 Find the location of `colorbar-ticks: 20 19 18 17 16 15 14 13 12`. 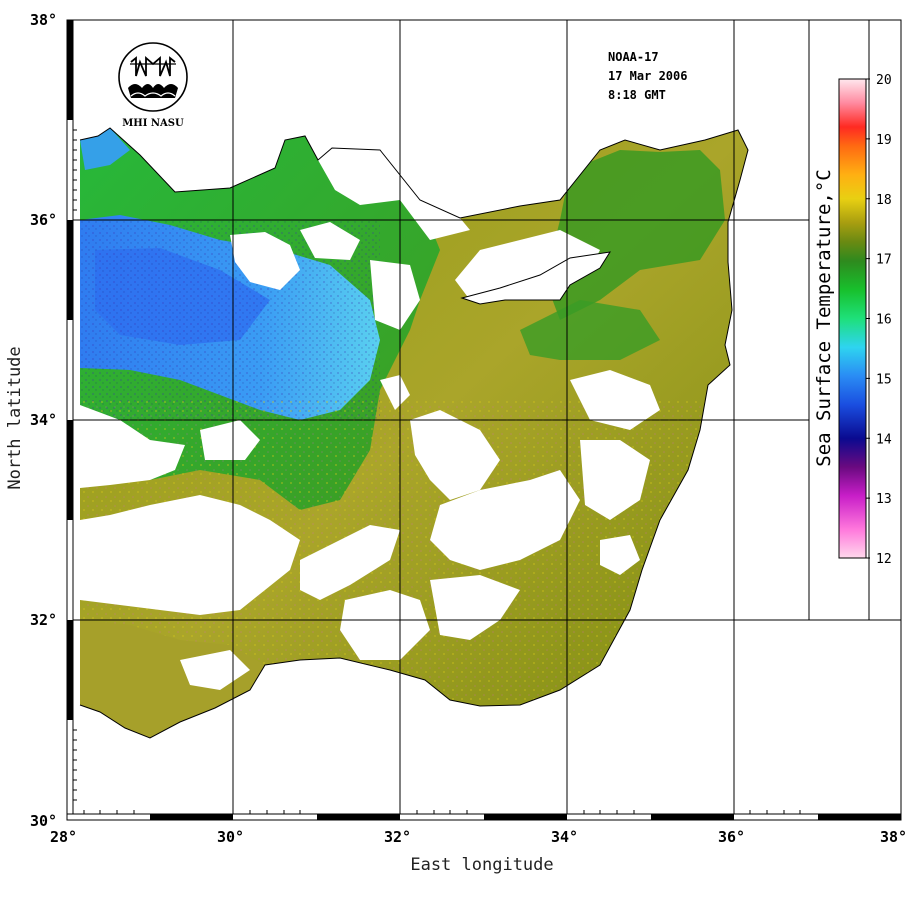

colorbar-ticks: 20 19 18 17 16 15 14 13 12 is located at coordinates (879, 320).